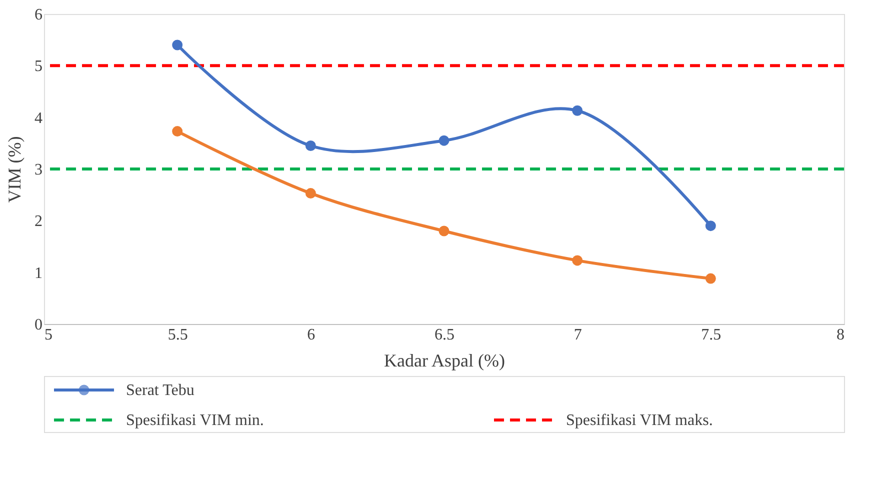  What do you see at coordinates (38, 325) in the screenshot?
I see `y-tick-label: 0` at bounding box center [38, 325].